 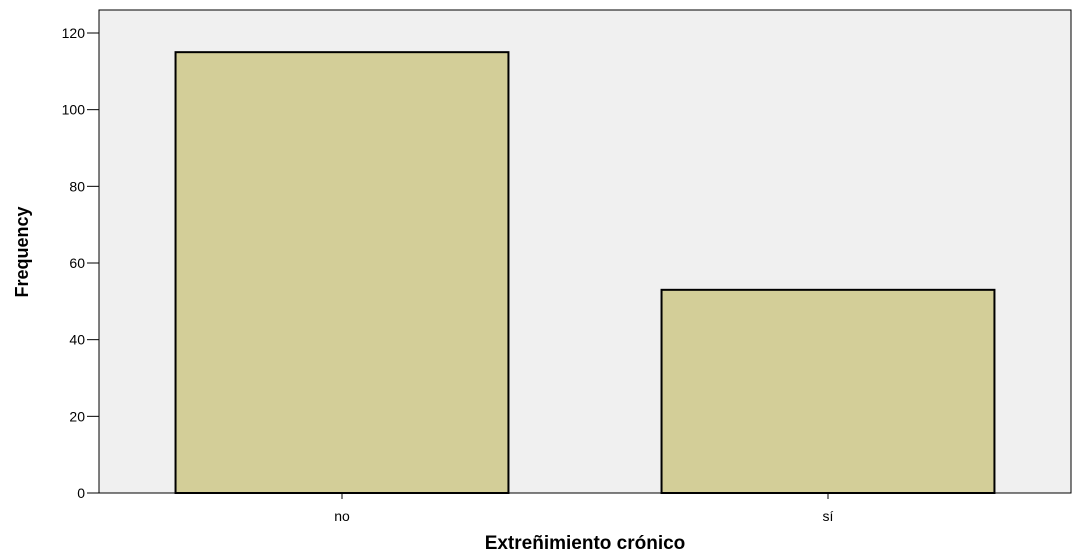 What do you see at coordinates (77, 186) in the screenshot?
I see `y-tick-label: 80` at bounding box center [77, 186].